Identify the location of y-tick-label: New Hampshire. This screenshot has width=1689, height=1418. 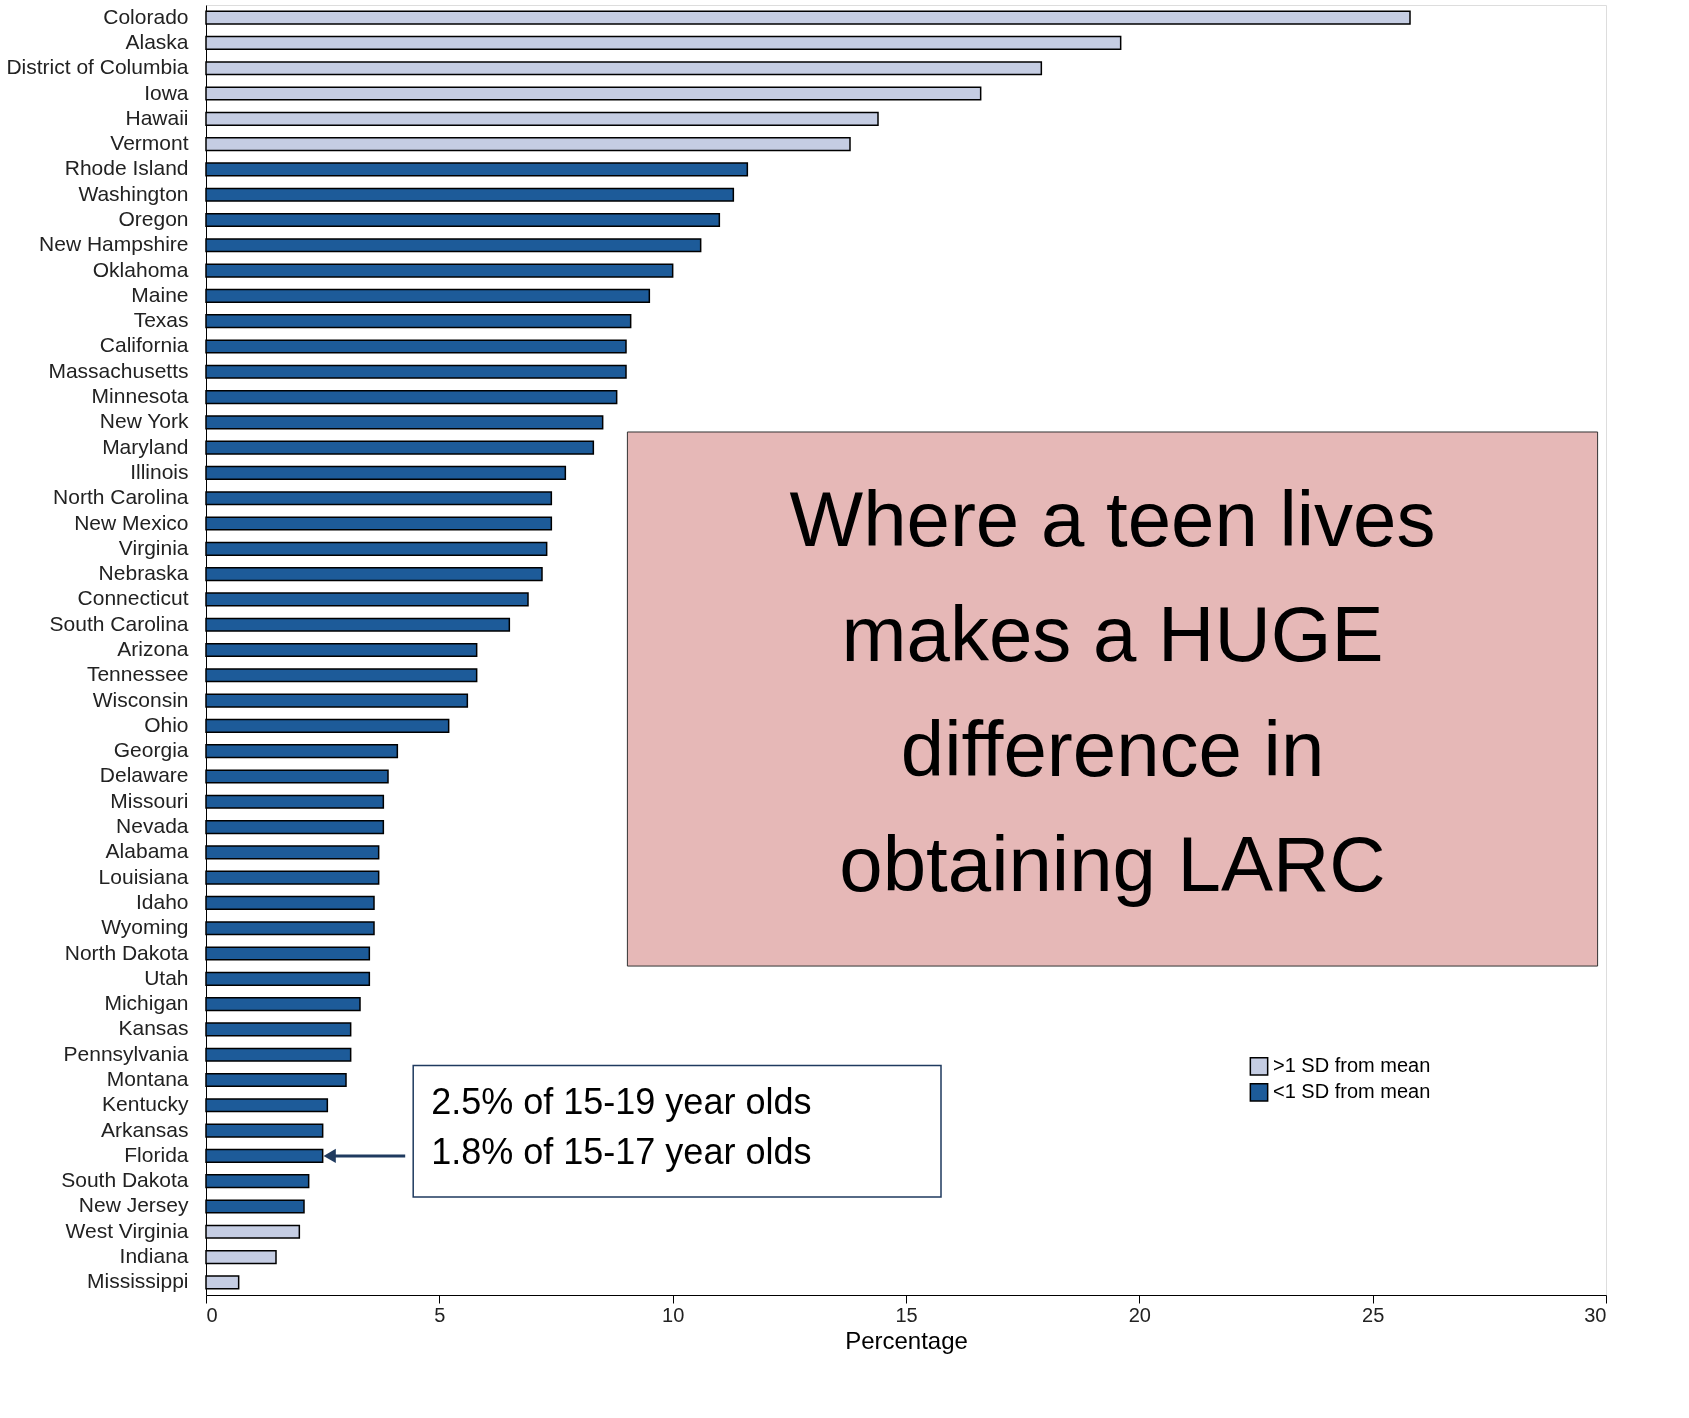
(114, 244).